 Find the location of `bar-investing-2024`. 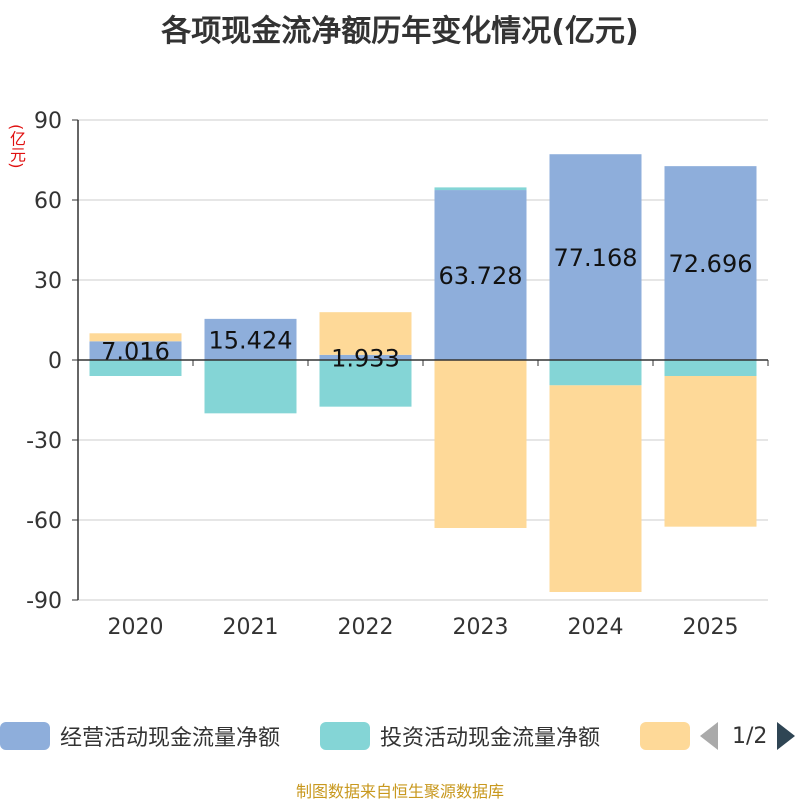

bar-investing-2024 is located at coordinates (595, 373).